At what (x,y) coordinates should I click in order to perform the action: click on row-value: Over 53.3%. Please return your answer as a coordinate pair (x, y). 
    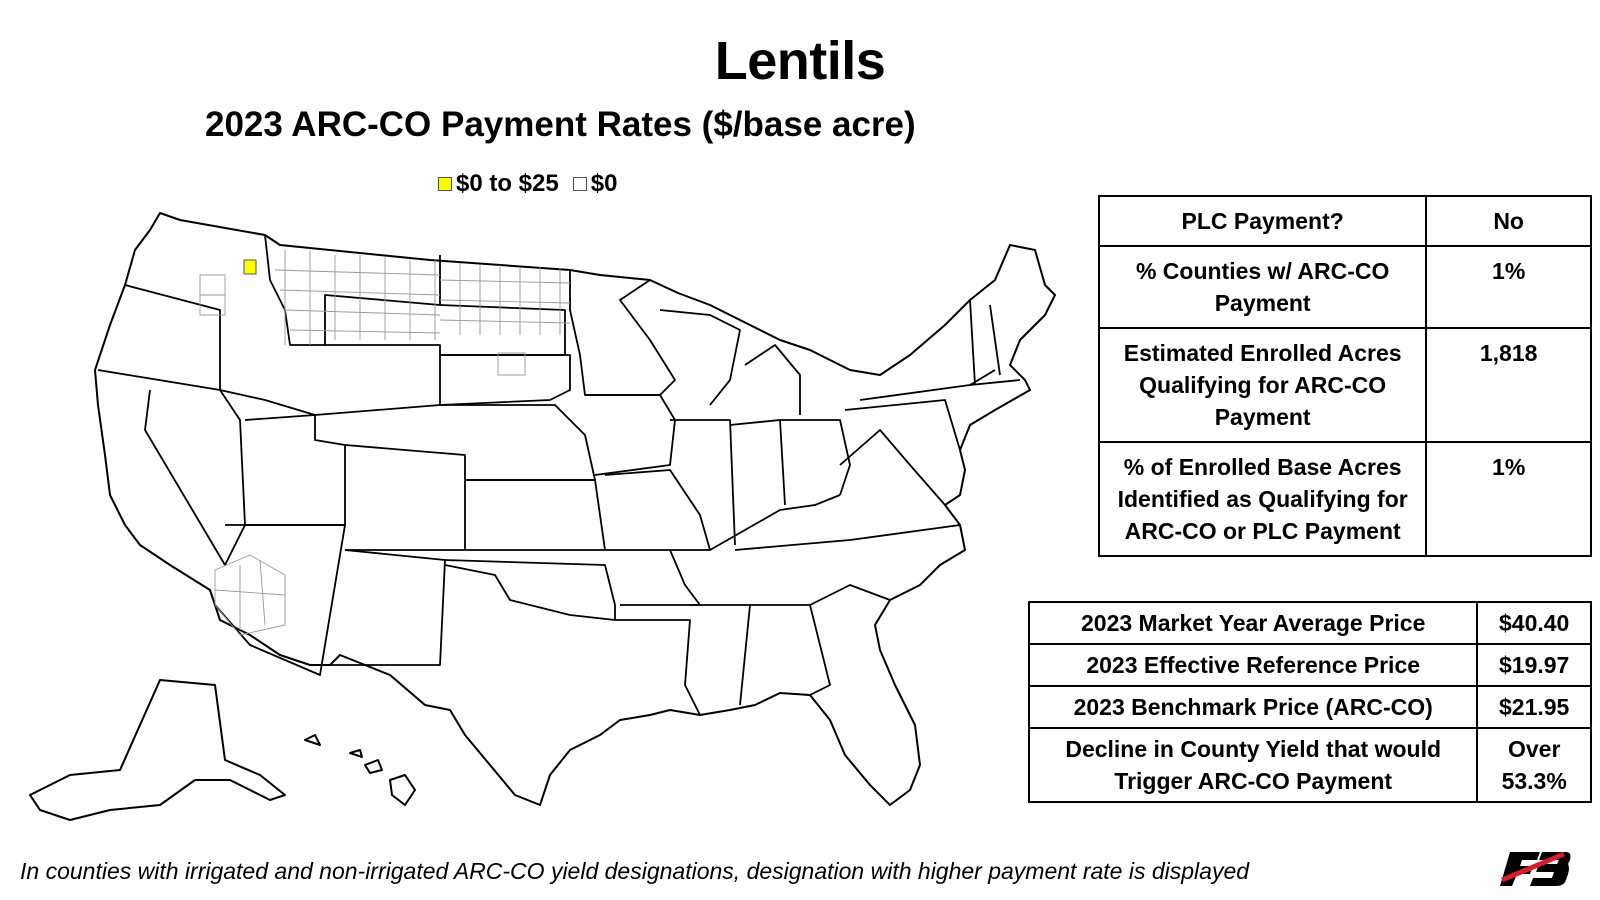
    Looking at the image, I should click on (1534, 765).